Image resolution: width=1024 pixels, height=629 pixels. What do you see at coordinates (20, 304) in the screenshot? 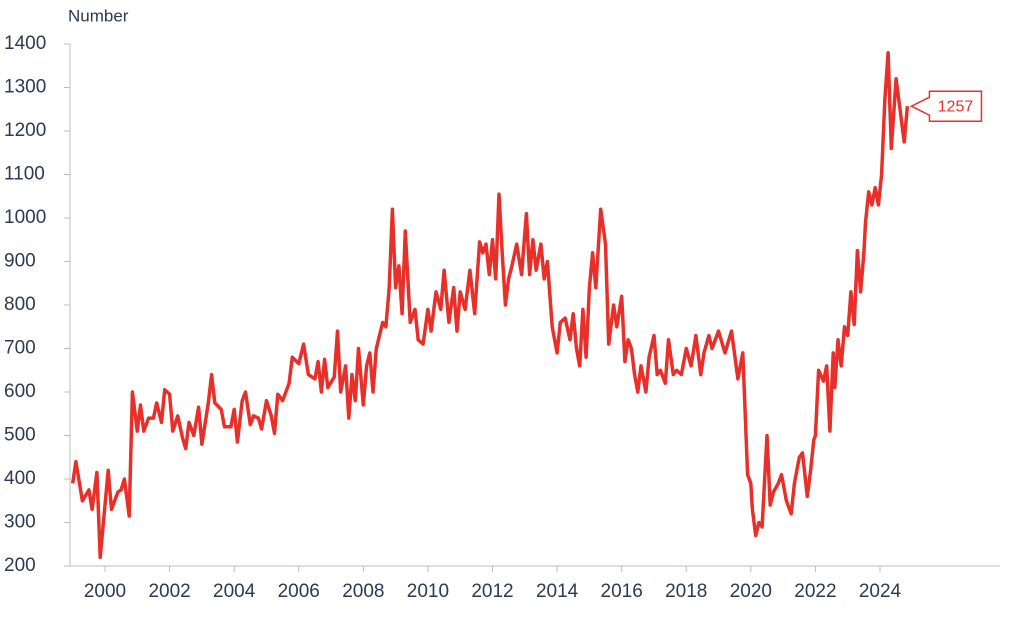
I see `y-tick-label: 800` at bounding box center [20, 304].